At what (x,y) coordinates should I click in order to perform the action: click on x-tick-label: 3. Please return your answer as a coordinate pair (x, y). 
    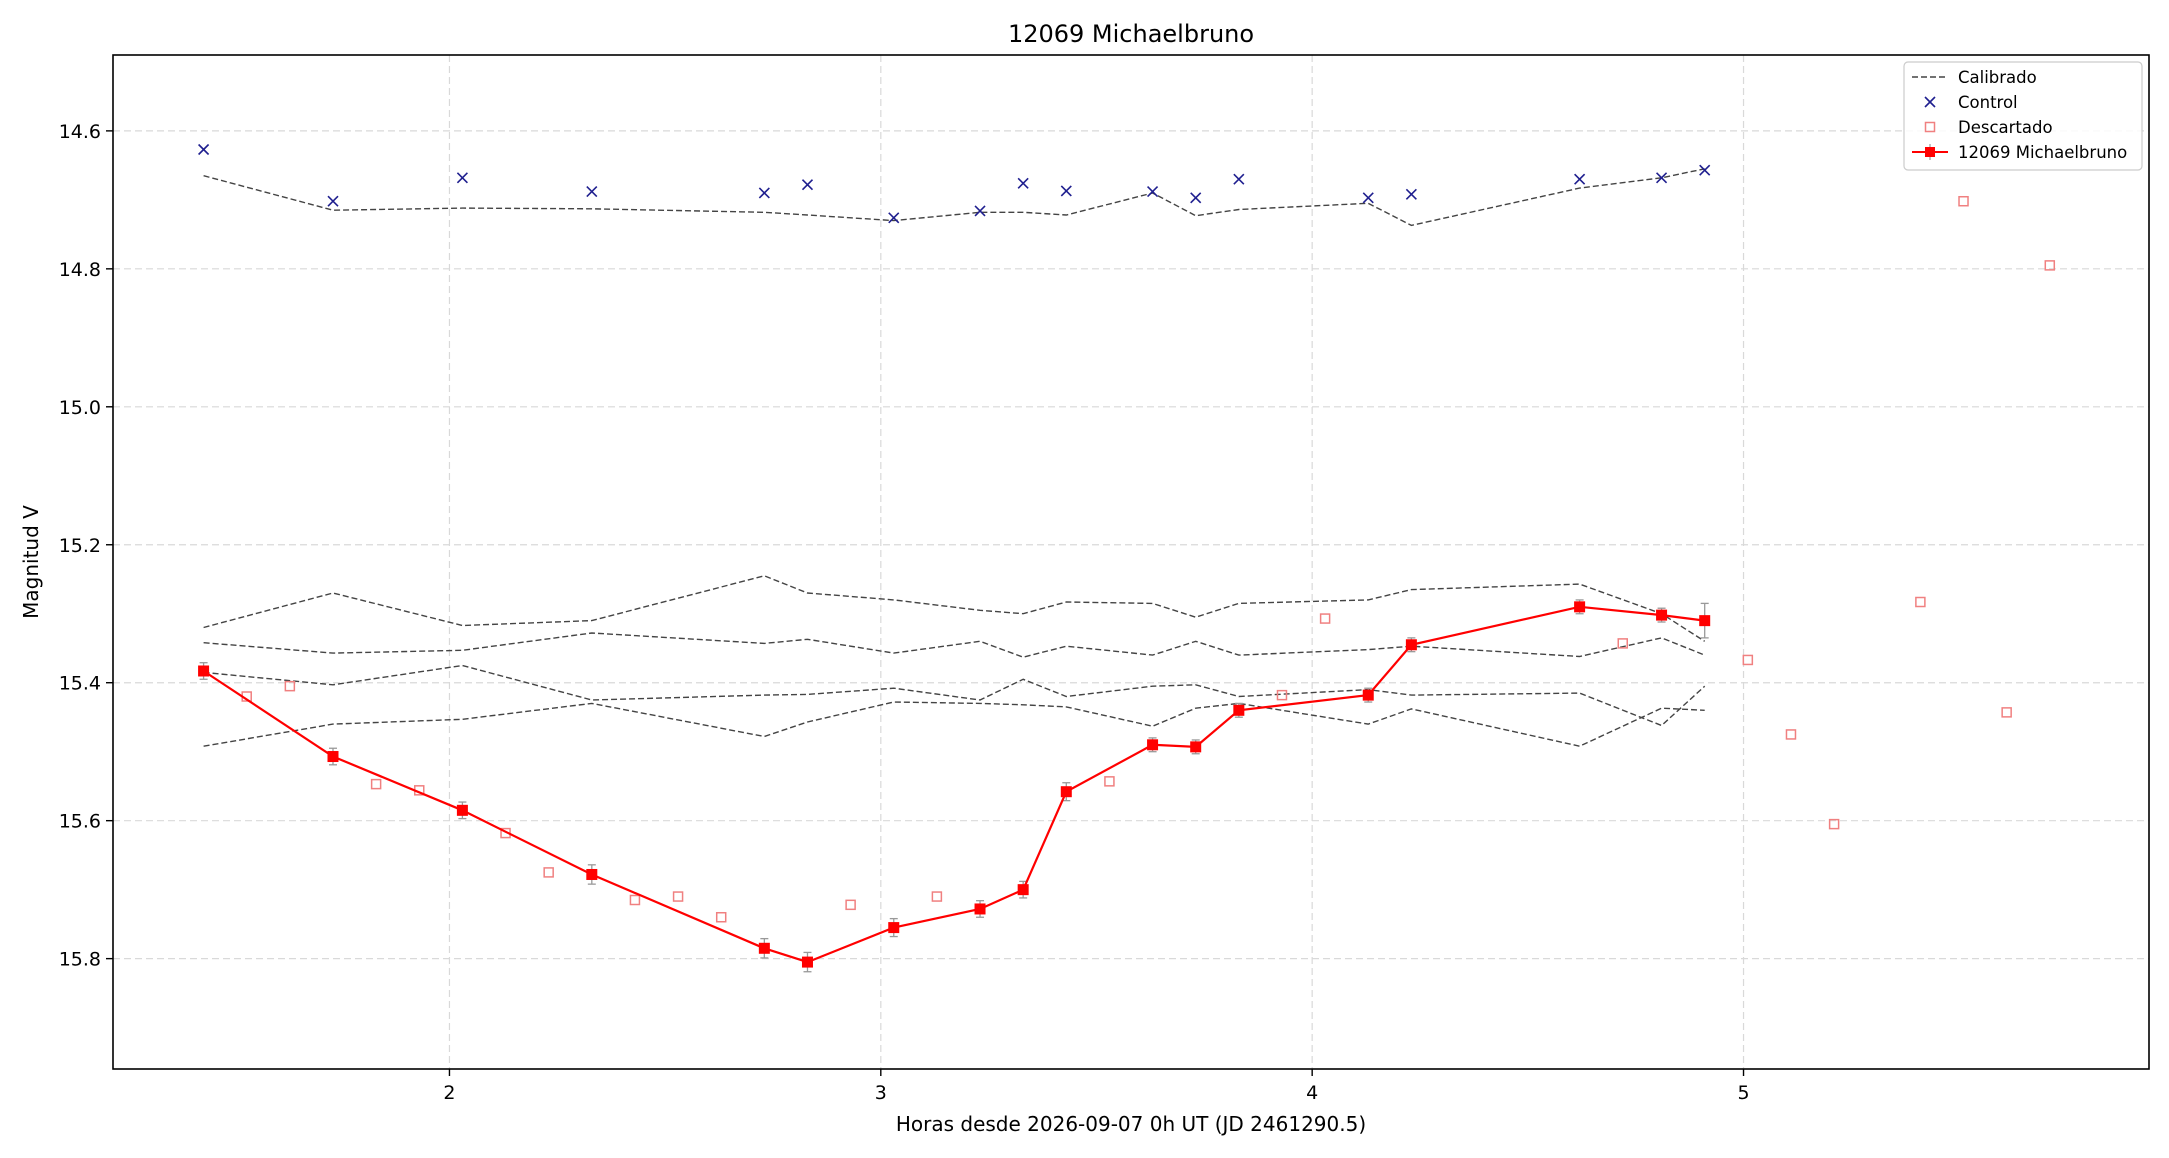
    Looking at the image, I should click on (881, 1093).